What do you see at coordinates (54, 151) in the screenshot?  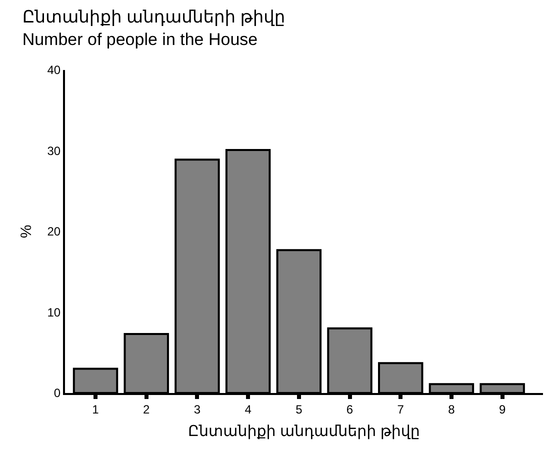 I see `y-tick-label: 30` at bounding box center [54, 151].